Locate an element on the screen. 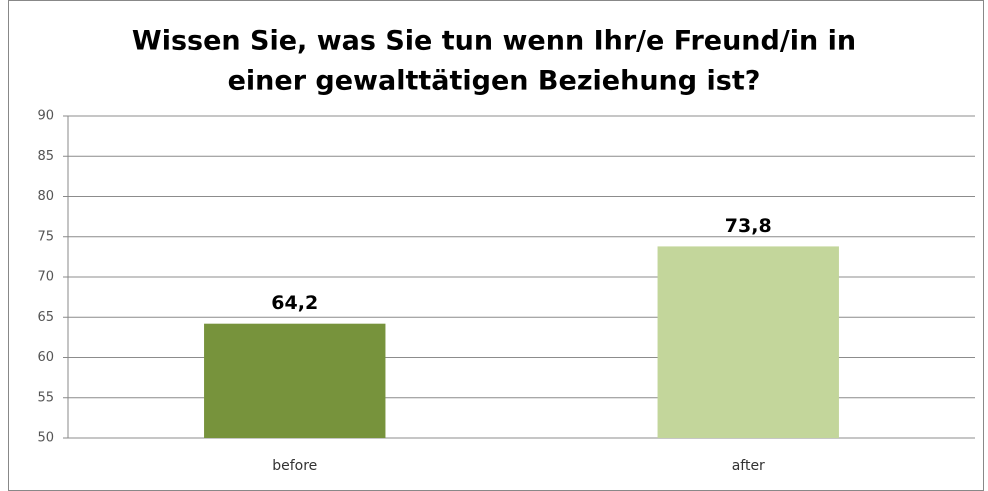  y-tick-label: 50 is located at coordinates (45, 438).